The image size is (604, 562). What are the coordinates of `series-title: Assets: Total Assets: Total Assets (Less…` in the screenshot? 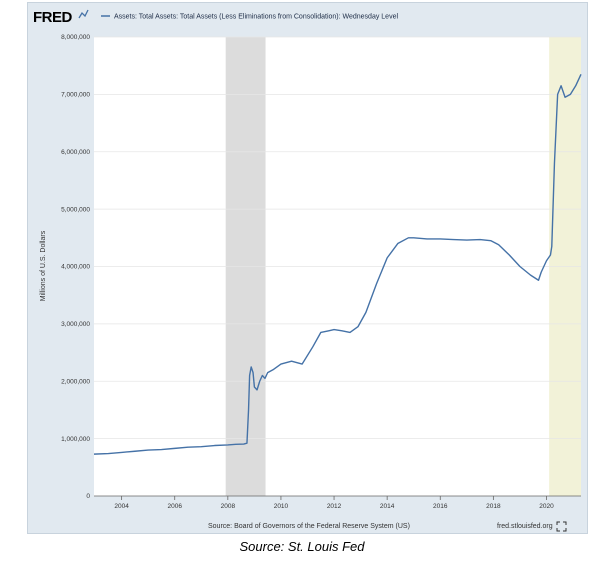 It's located at (256, 17).